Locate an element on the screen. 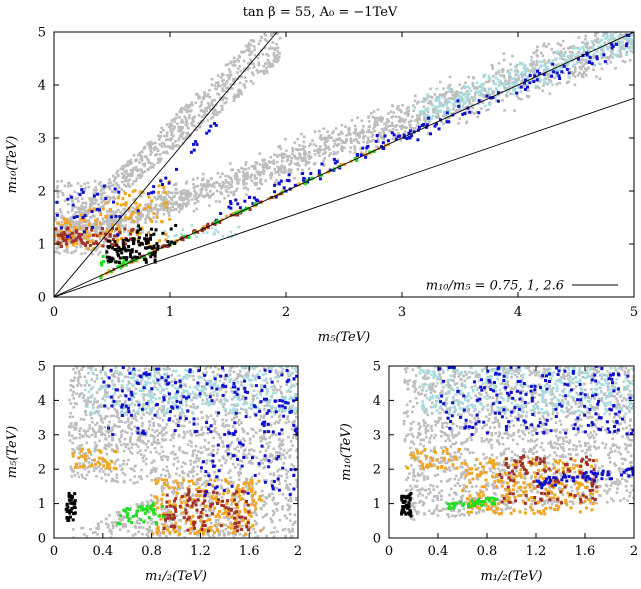 The width and height of the screenshot is (641, 589). x-tick-label: 5 is located at coordinates (634, 312).